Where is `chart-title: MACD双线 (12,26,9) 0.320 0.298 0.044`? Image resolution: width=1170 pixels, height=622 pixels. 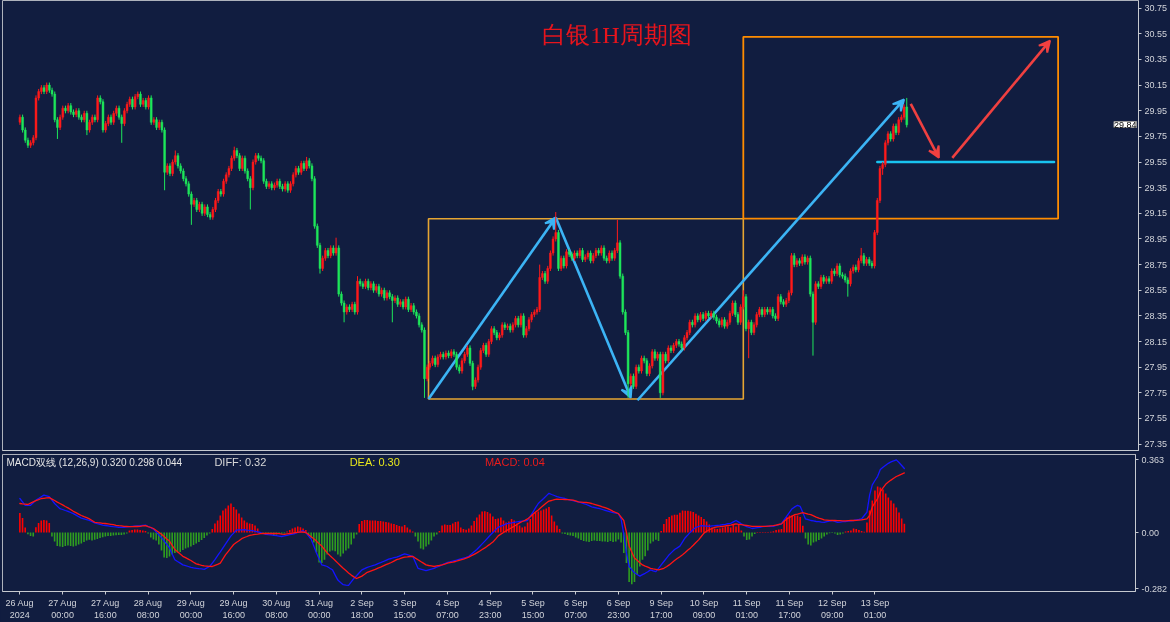 chart-title: MACD双线 (12,26,9) 0.320 0.298 0.044 is located at coordinates (94, 462).